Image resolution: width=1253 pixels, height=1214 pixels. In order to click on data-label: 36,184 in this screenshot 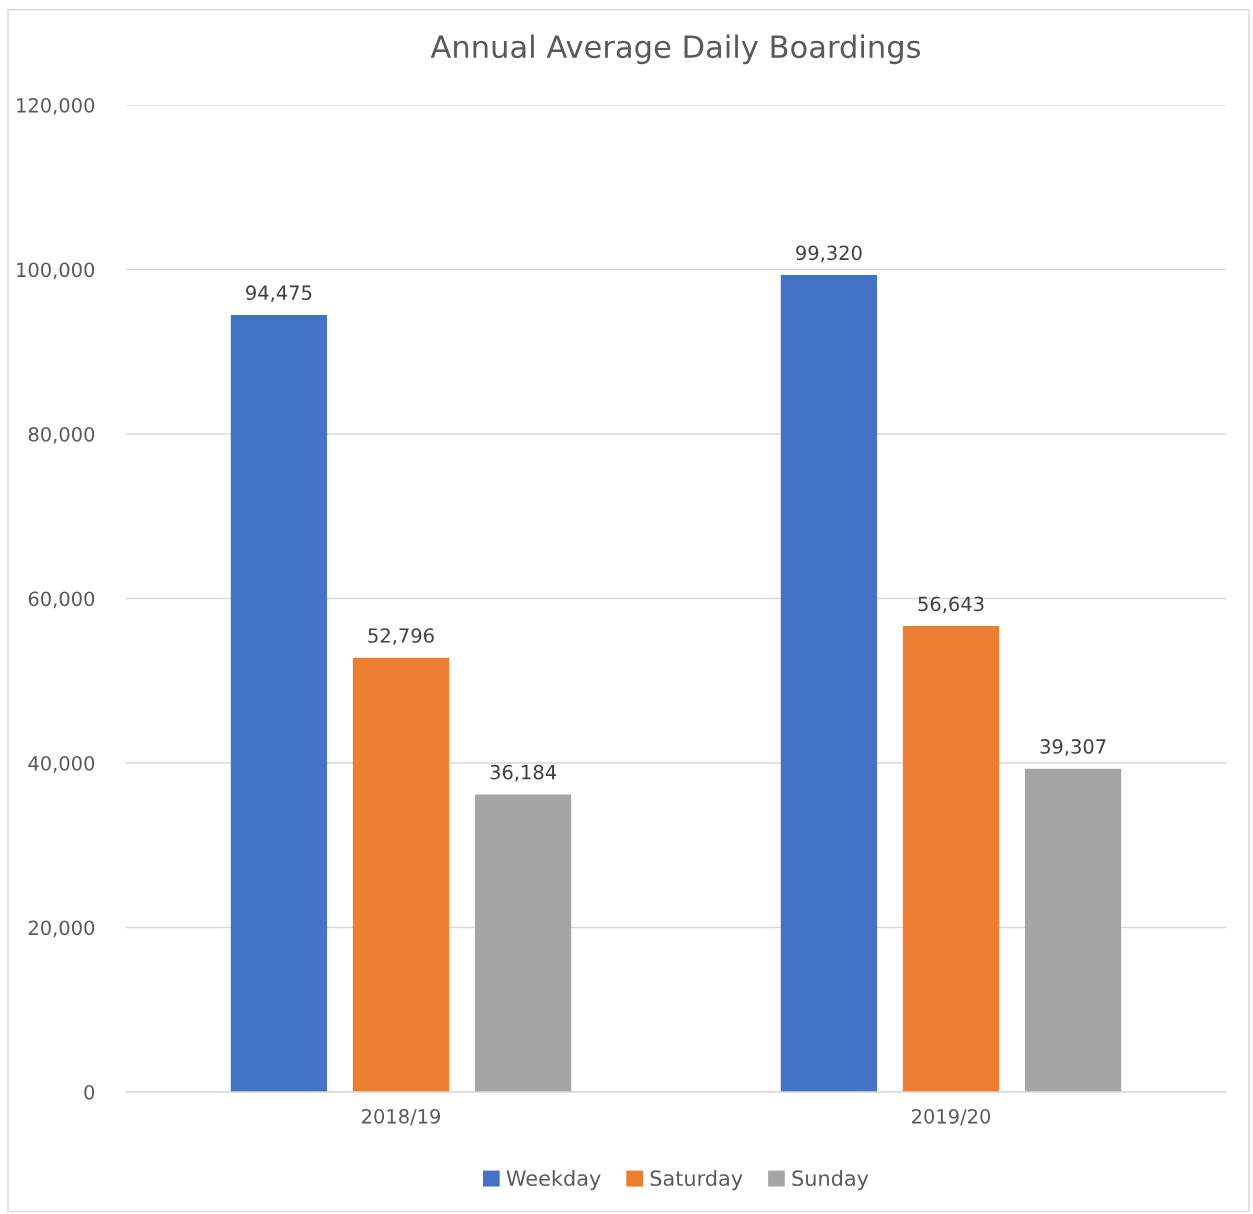, I will do `click(523, 773)`.